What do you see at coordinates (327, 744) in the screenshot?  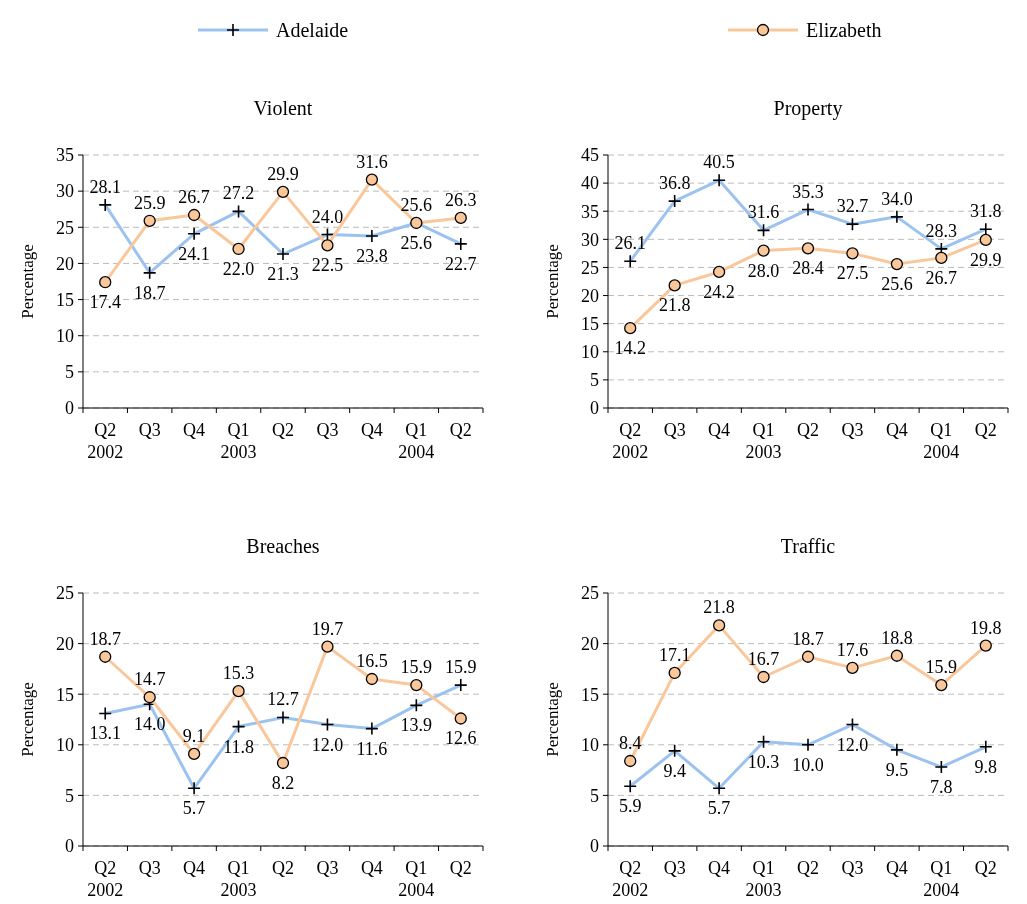 I see `data-label: 12.0` at bounding box center [327, 744].